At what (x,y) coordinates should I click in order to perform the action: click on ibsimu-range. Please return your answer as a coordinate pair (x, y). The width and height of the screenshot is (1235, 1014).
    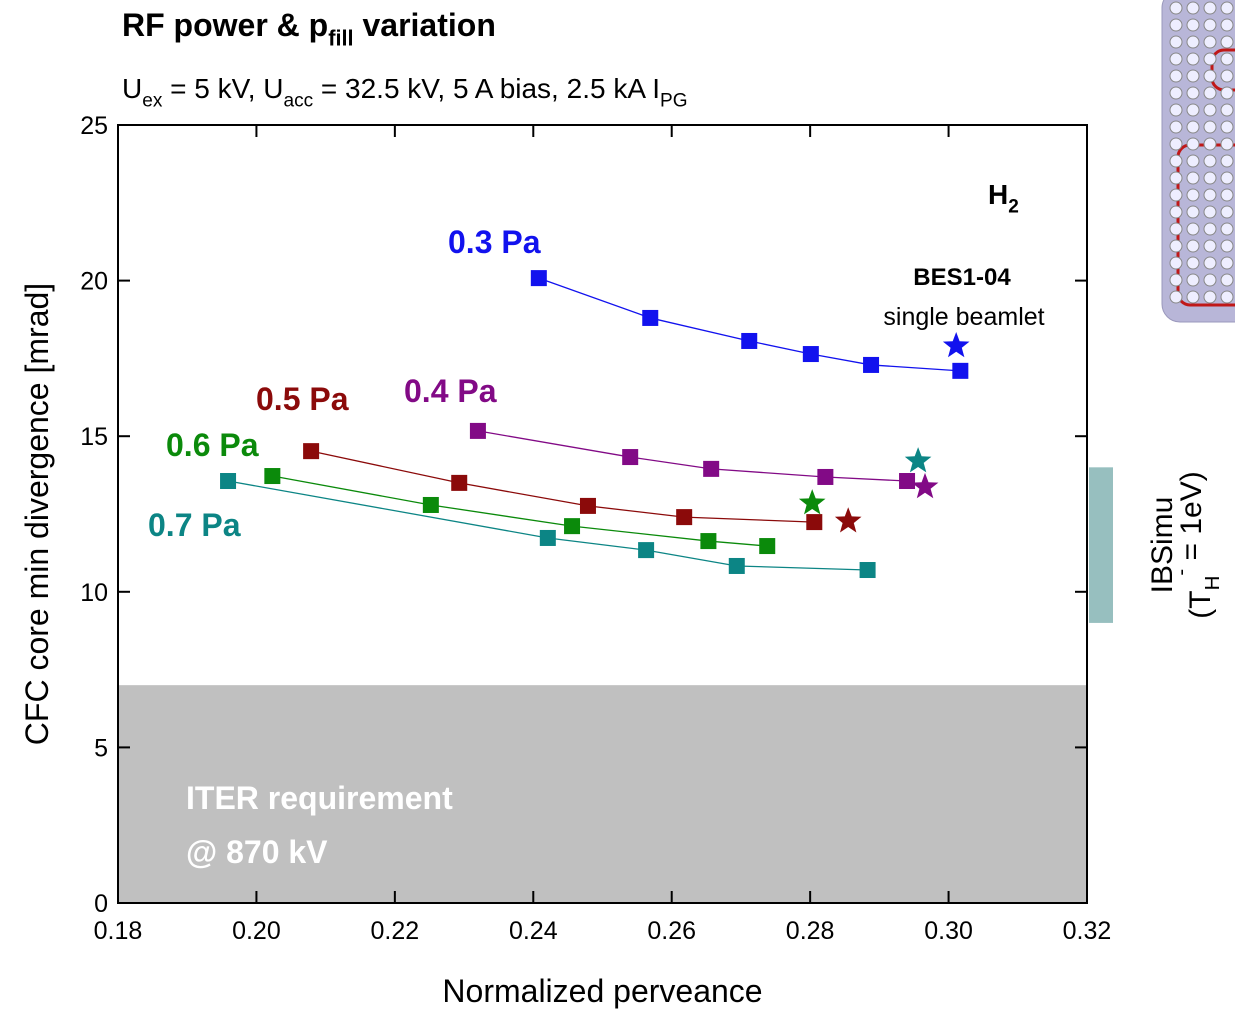
    Looking at the image, I should click on (1101, 545).